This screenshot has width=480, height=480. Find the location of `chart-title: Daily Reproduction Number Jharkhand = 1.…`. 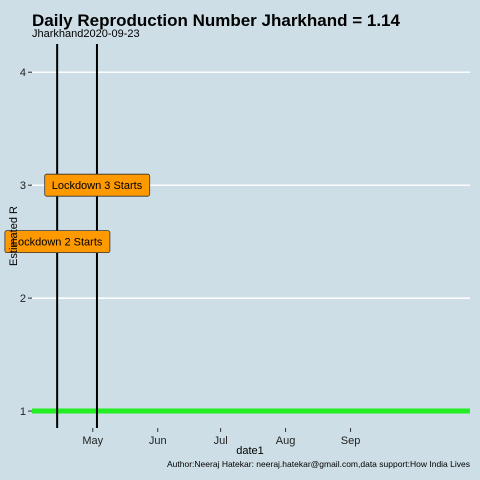

chart-title: Daily Reproduction Number Jharkhand = 1.… is located at coordinates (216, 20).